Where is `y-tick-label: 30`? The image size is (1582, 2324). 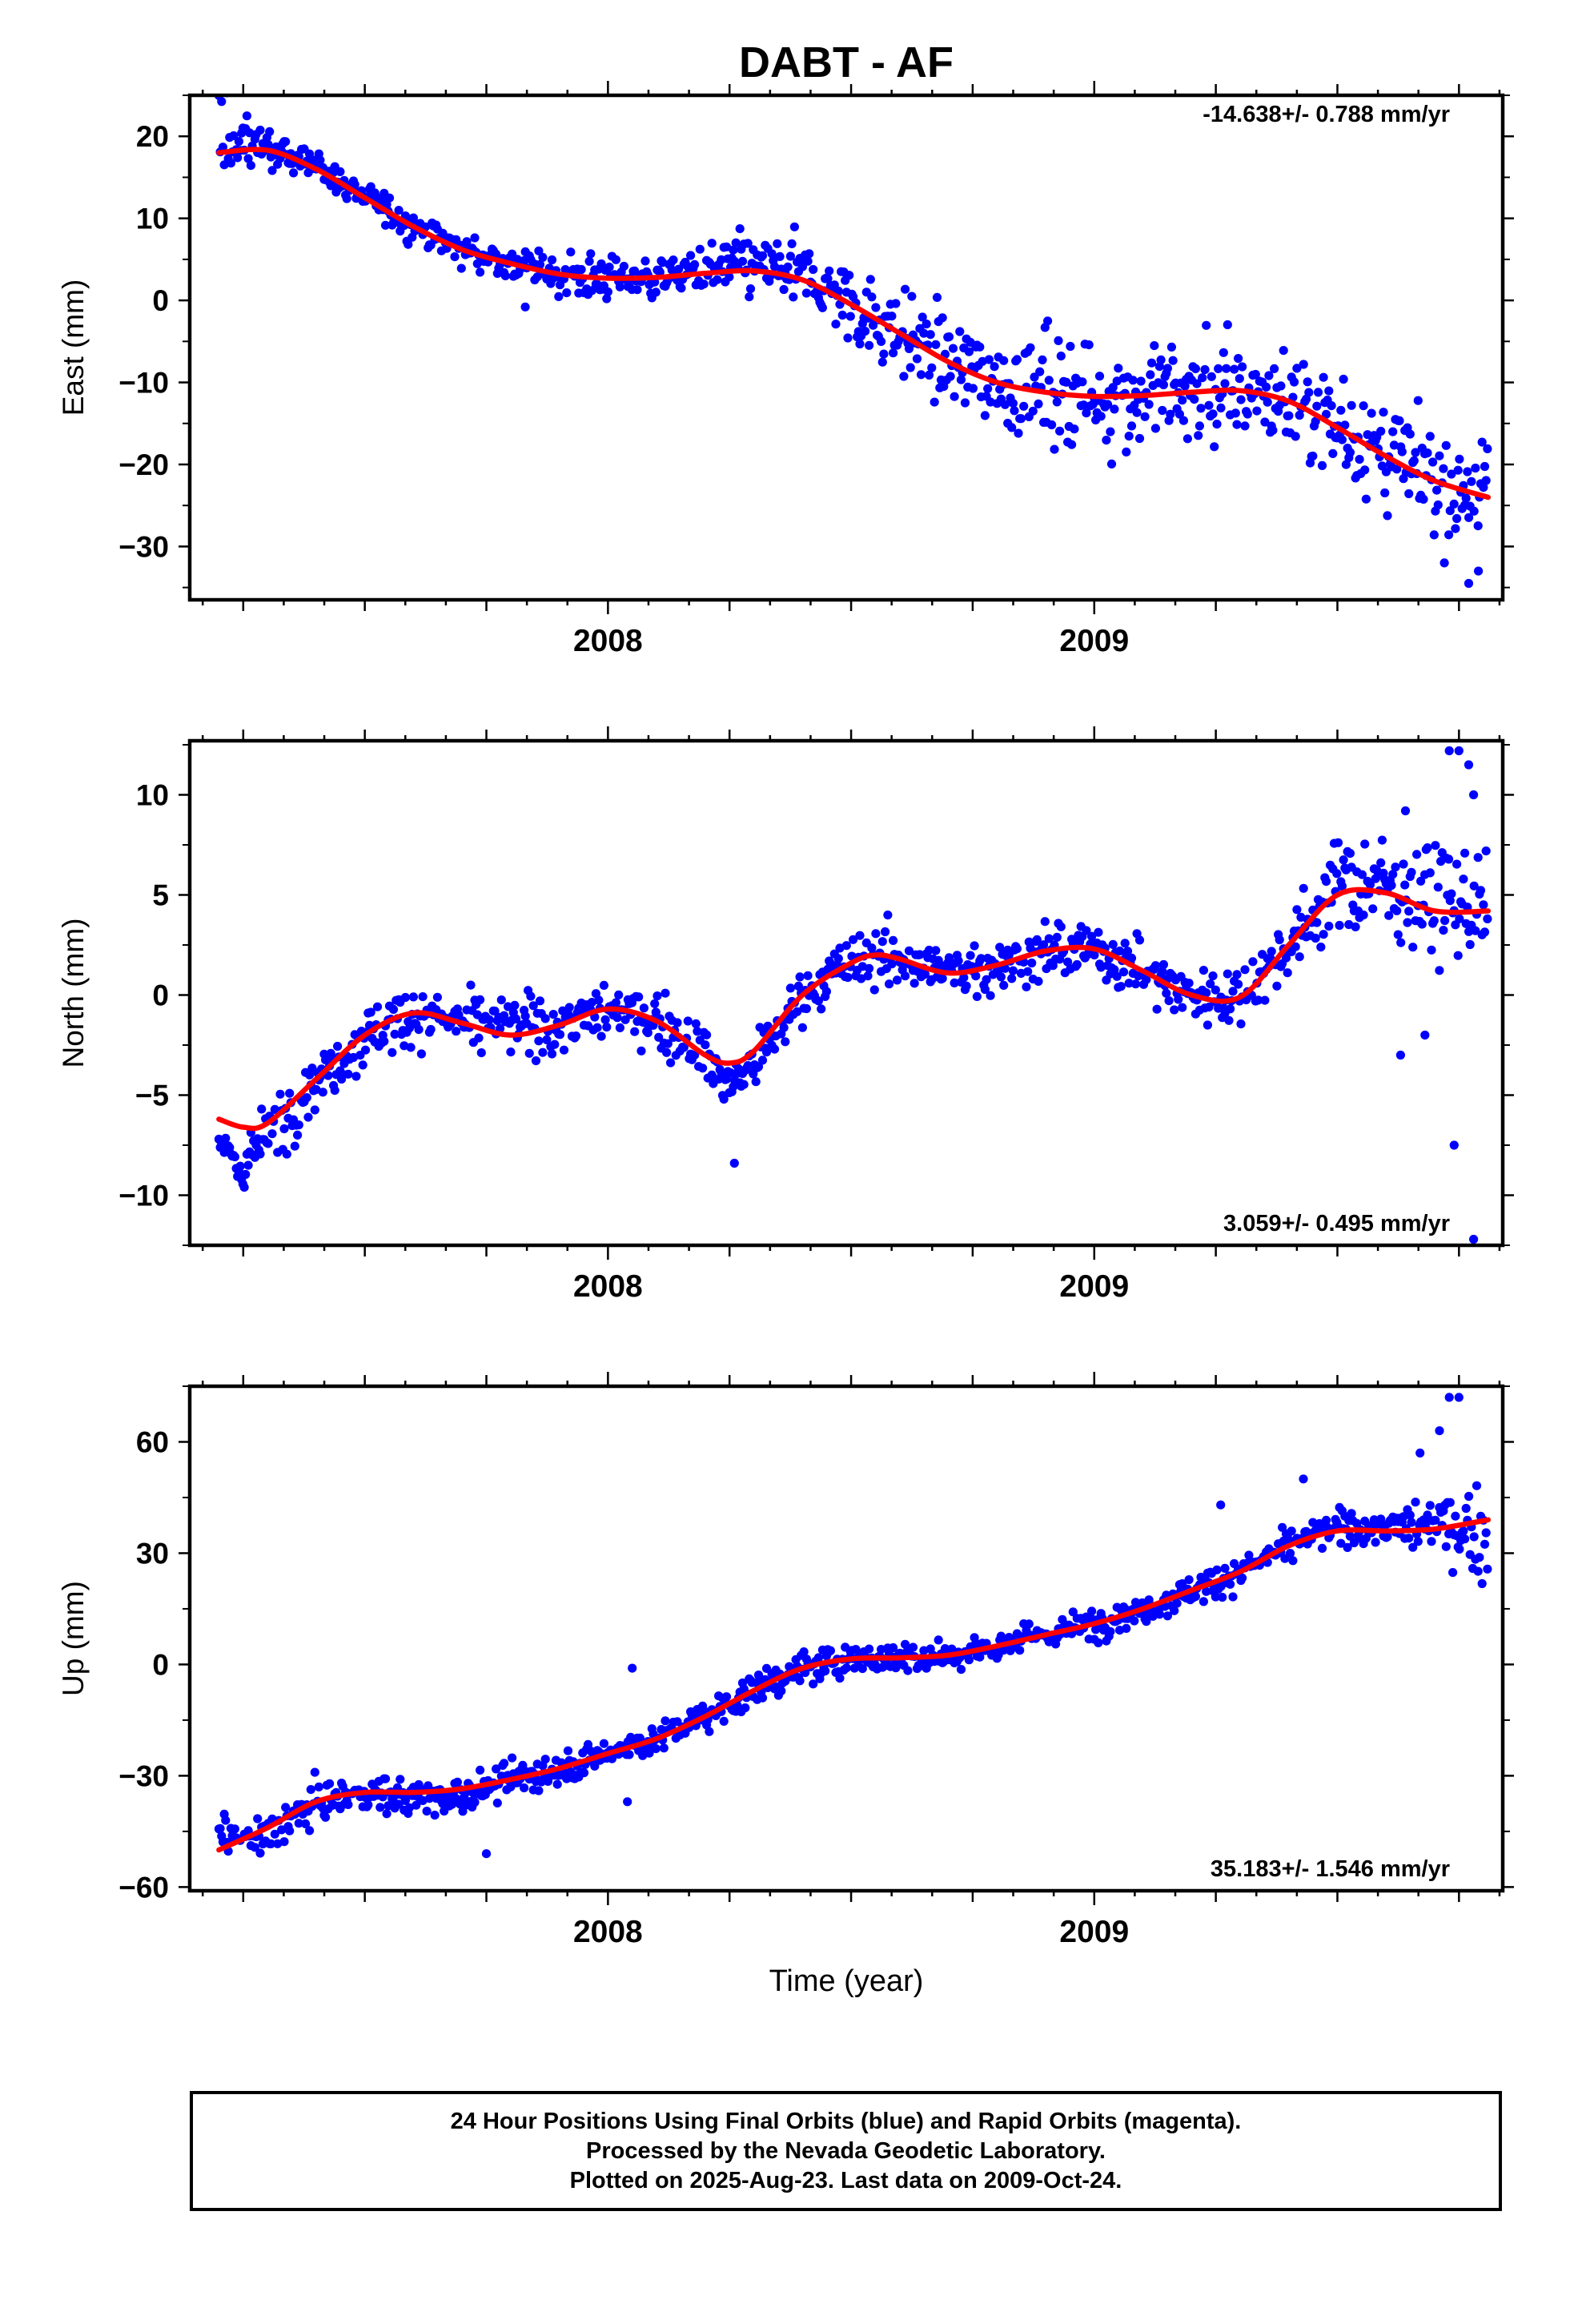 y-tick-label: 30 is located at coordinates (152, 1553).